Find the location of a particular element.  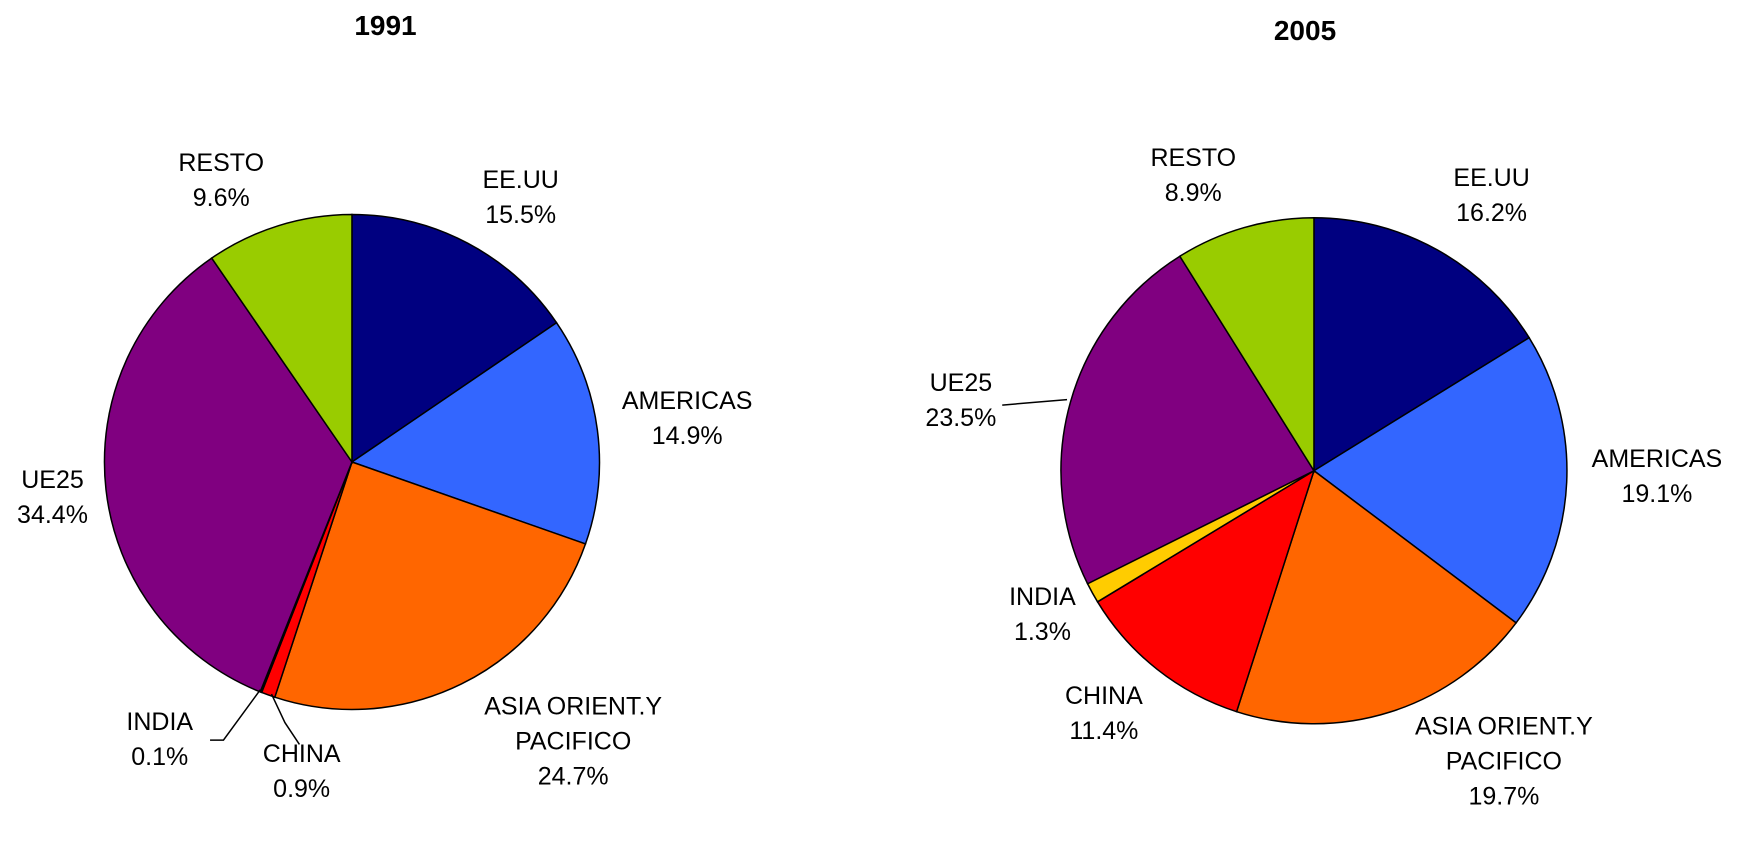

slice-label: RESTO 8.9% is located at coordinates (1193, 176).